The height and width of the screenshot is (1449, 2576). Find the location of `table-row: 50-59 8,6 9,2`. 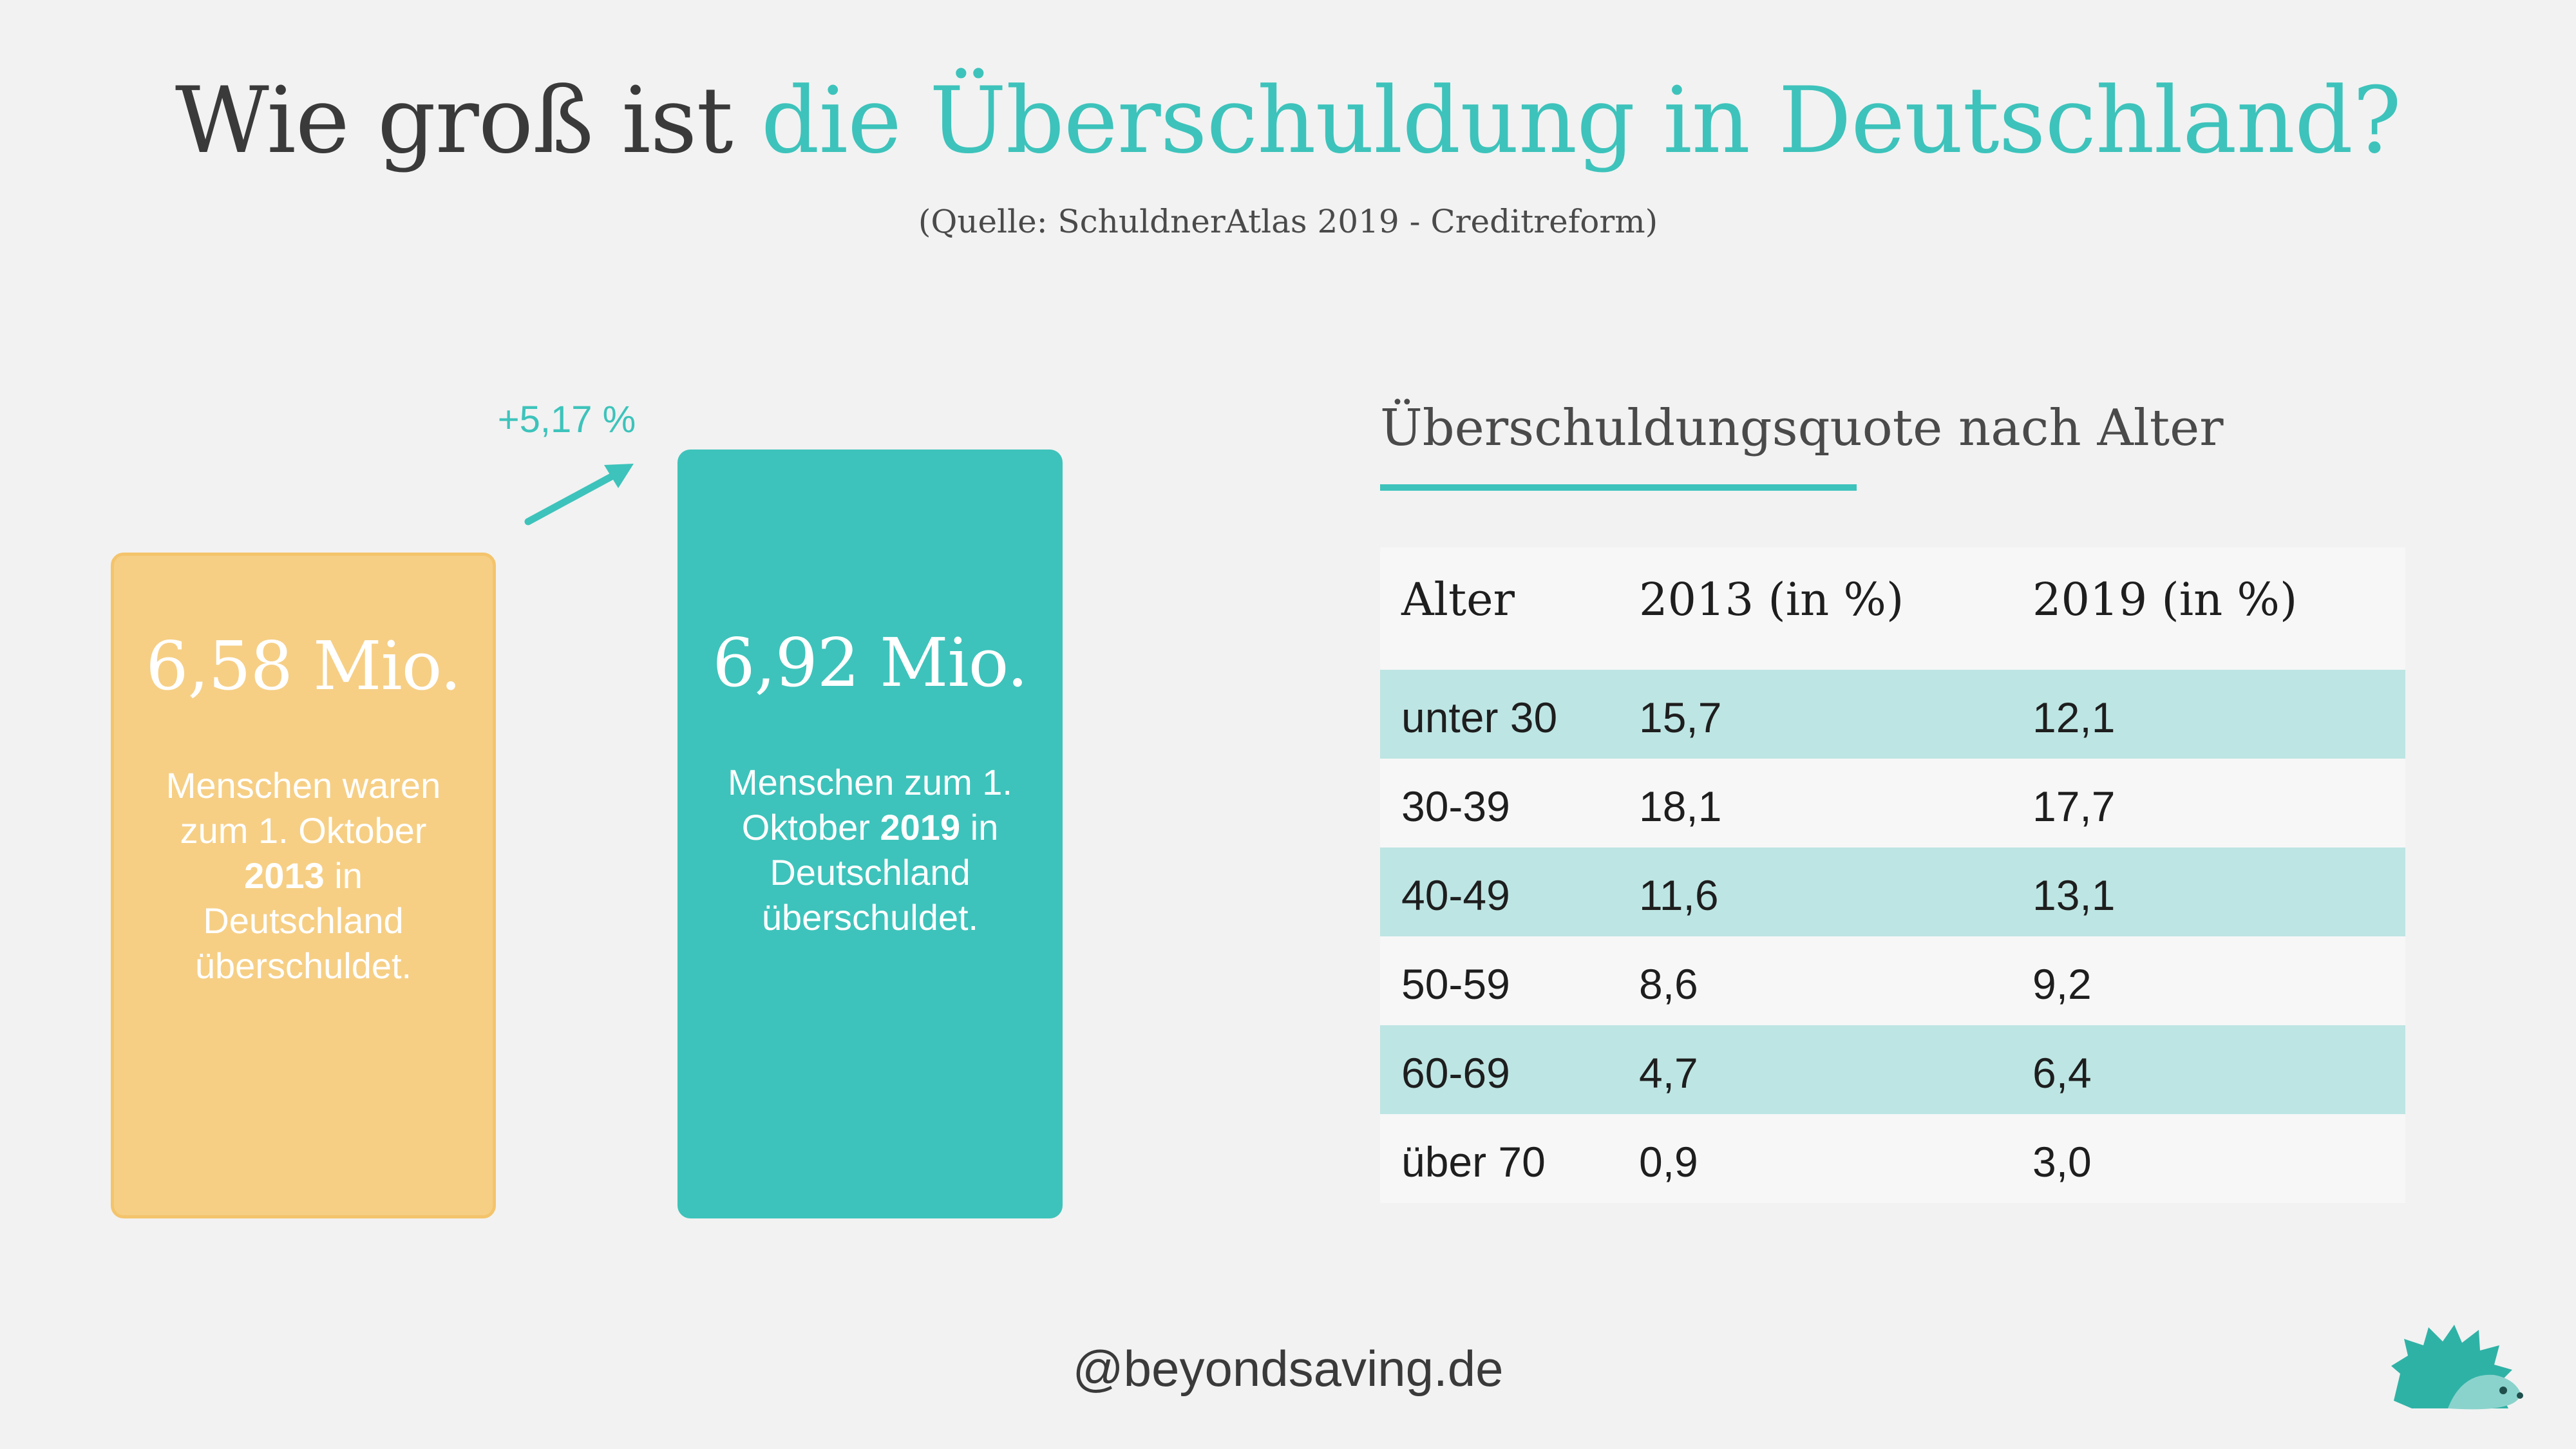

table-row: 50-59 8,6 9,2 is located at coordinates (1892, 980).